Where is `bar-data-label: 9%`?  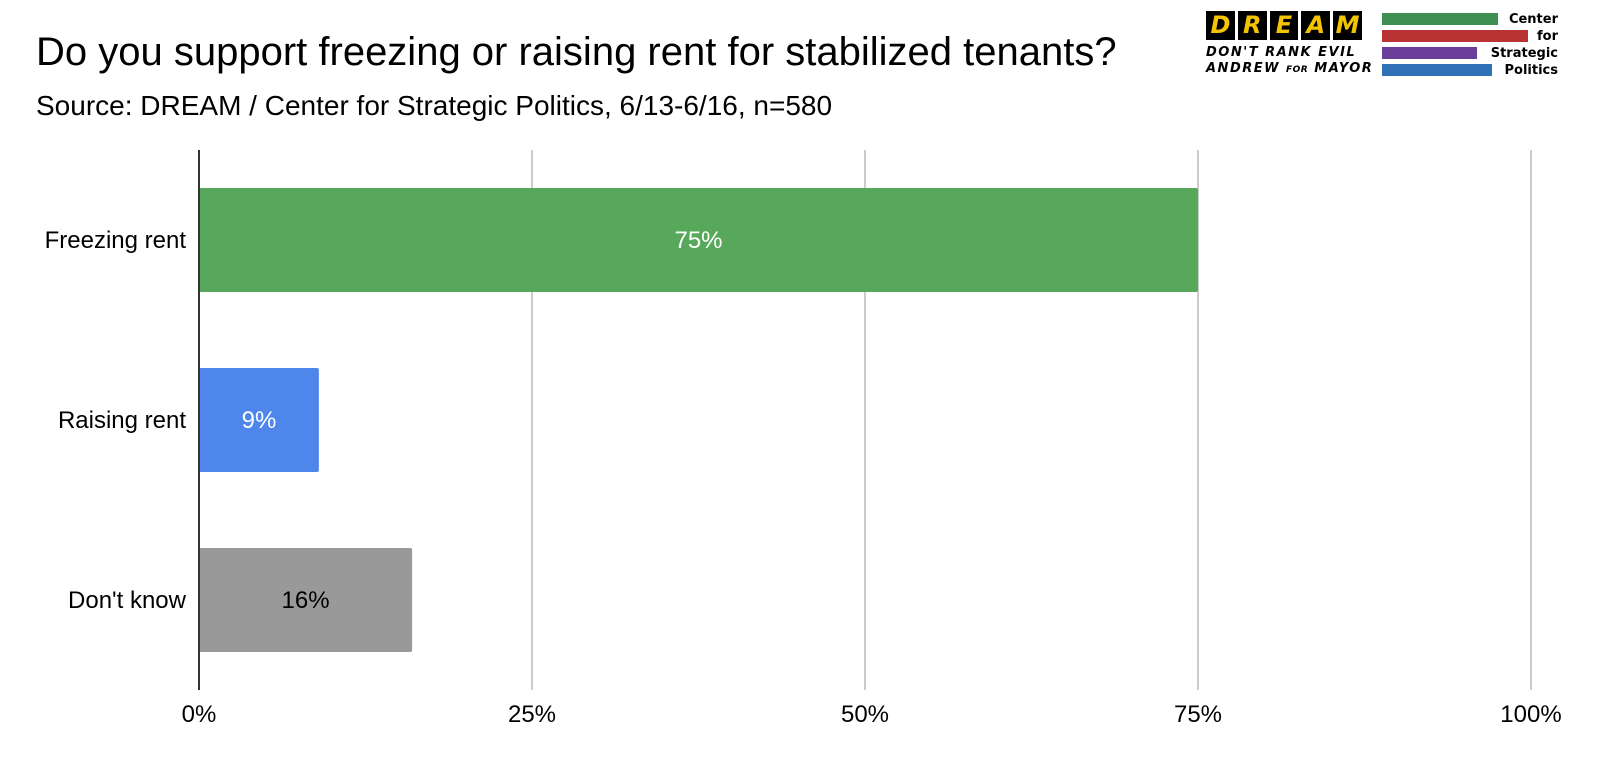
bar-data-label: 9% is located at coordinates (259, 420).